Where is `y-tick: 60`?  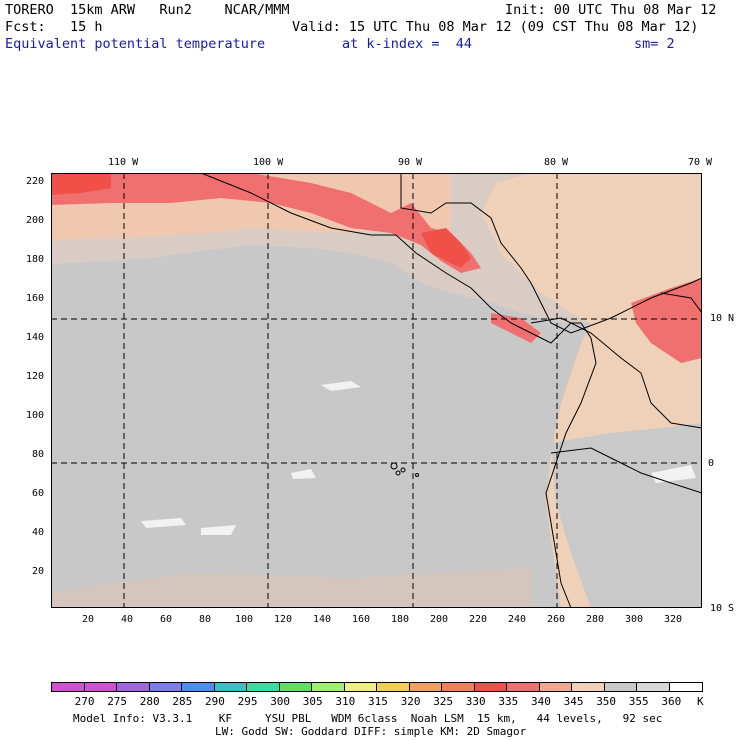
y-tick: 60 is located at coordinates (38, 493).